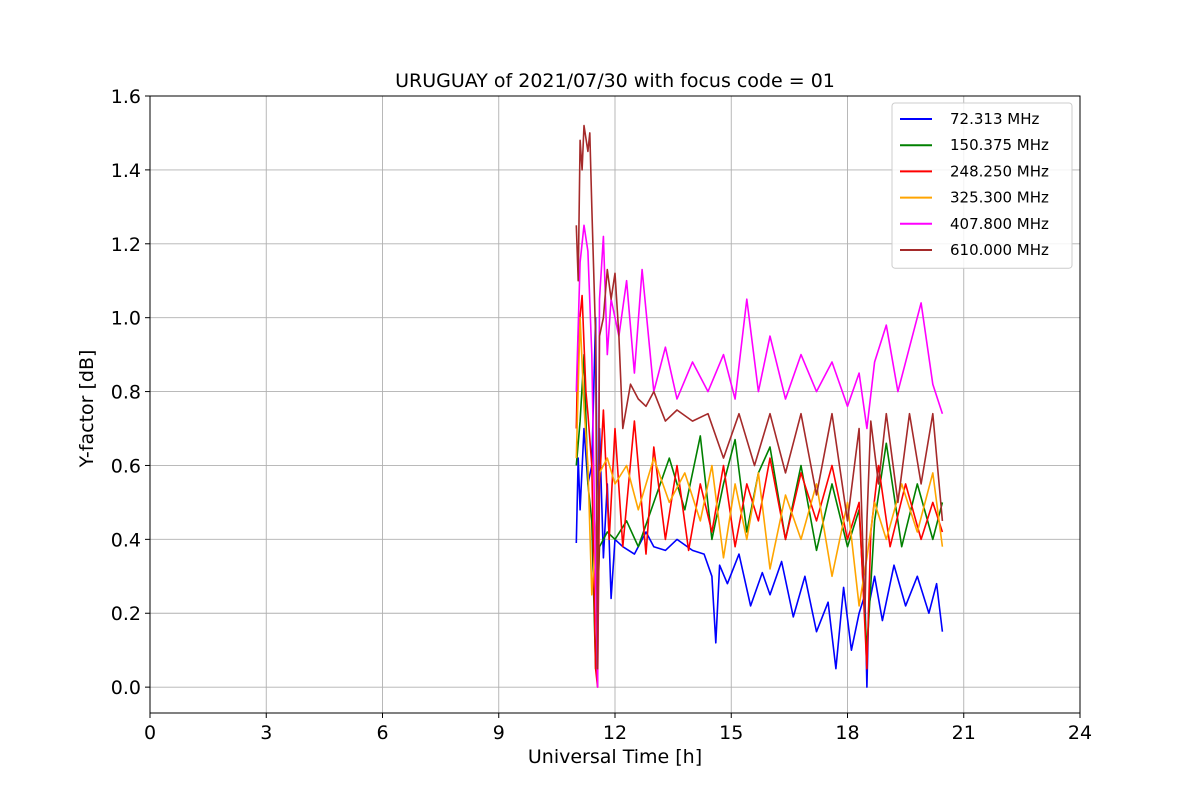 The image size is (1200, 800). What do you see at coordinates (266, 733) in the screenshot?
I see `x-tick-label: 3` at bounding box center [266, 733].